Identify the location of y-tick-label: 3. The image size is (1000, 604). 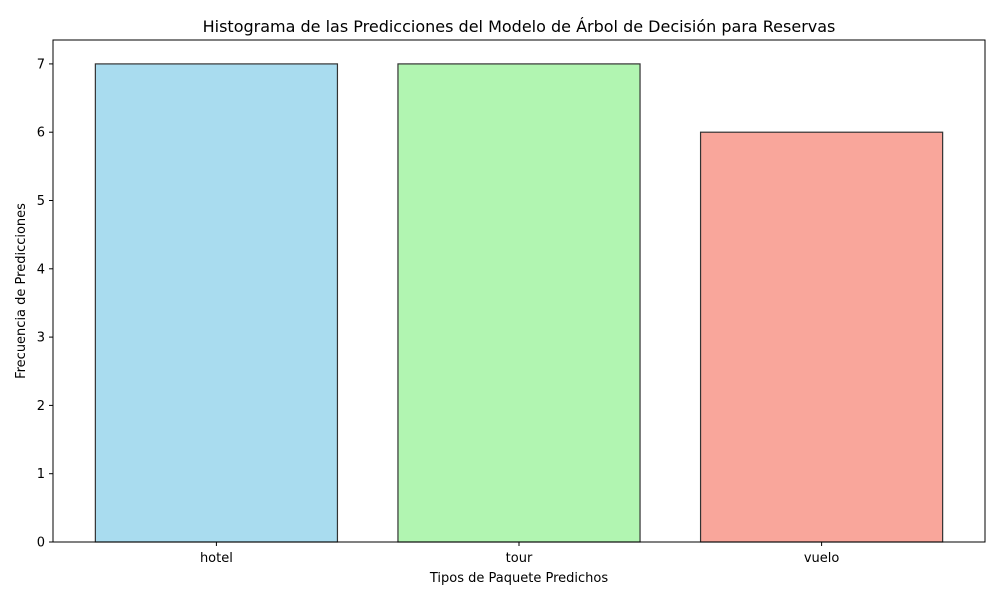
(41, 338).